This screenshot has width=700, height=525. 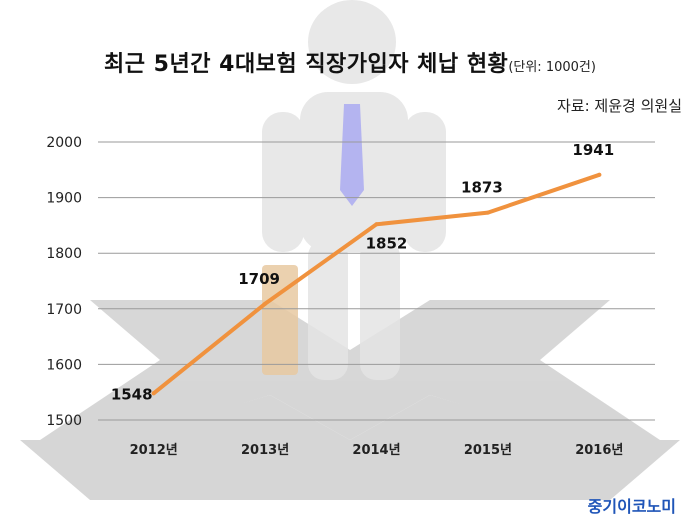 What do you see at coordinates (64, 421) in the screenshot?
I see `y-tick-label: 1500` at bounding box center [64, 421].